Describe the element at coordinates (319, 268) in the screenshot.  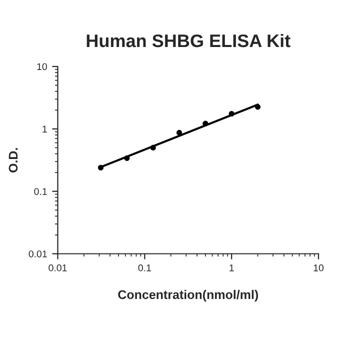
I see `x-tick-label: 10` at that location.